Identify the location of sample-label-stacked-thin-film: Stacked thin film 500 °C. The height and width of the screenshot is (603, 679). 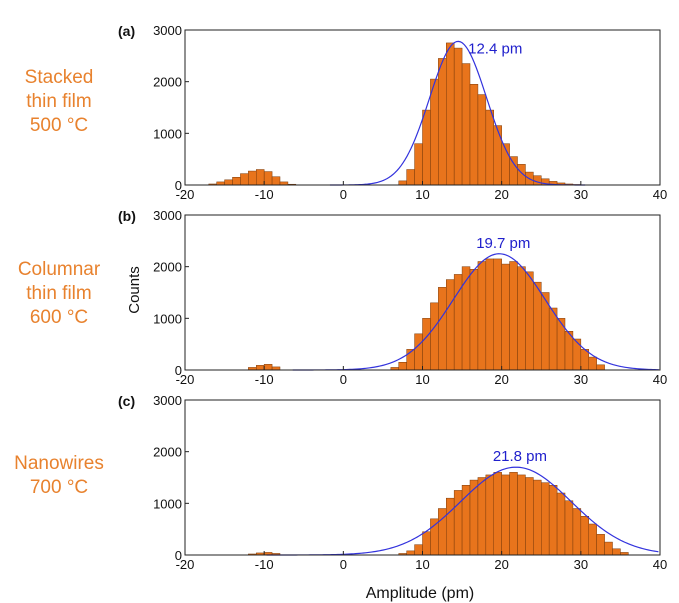
(59, 102).